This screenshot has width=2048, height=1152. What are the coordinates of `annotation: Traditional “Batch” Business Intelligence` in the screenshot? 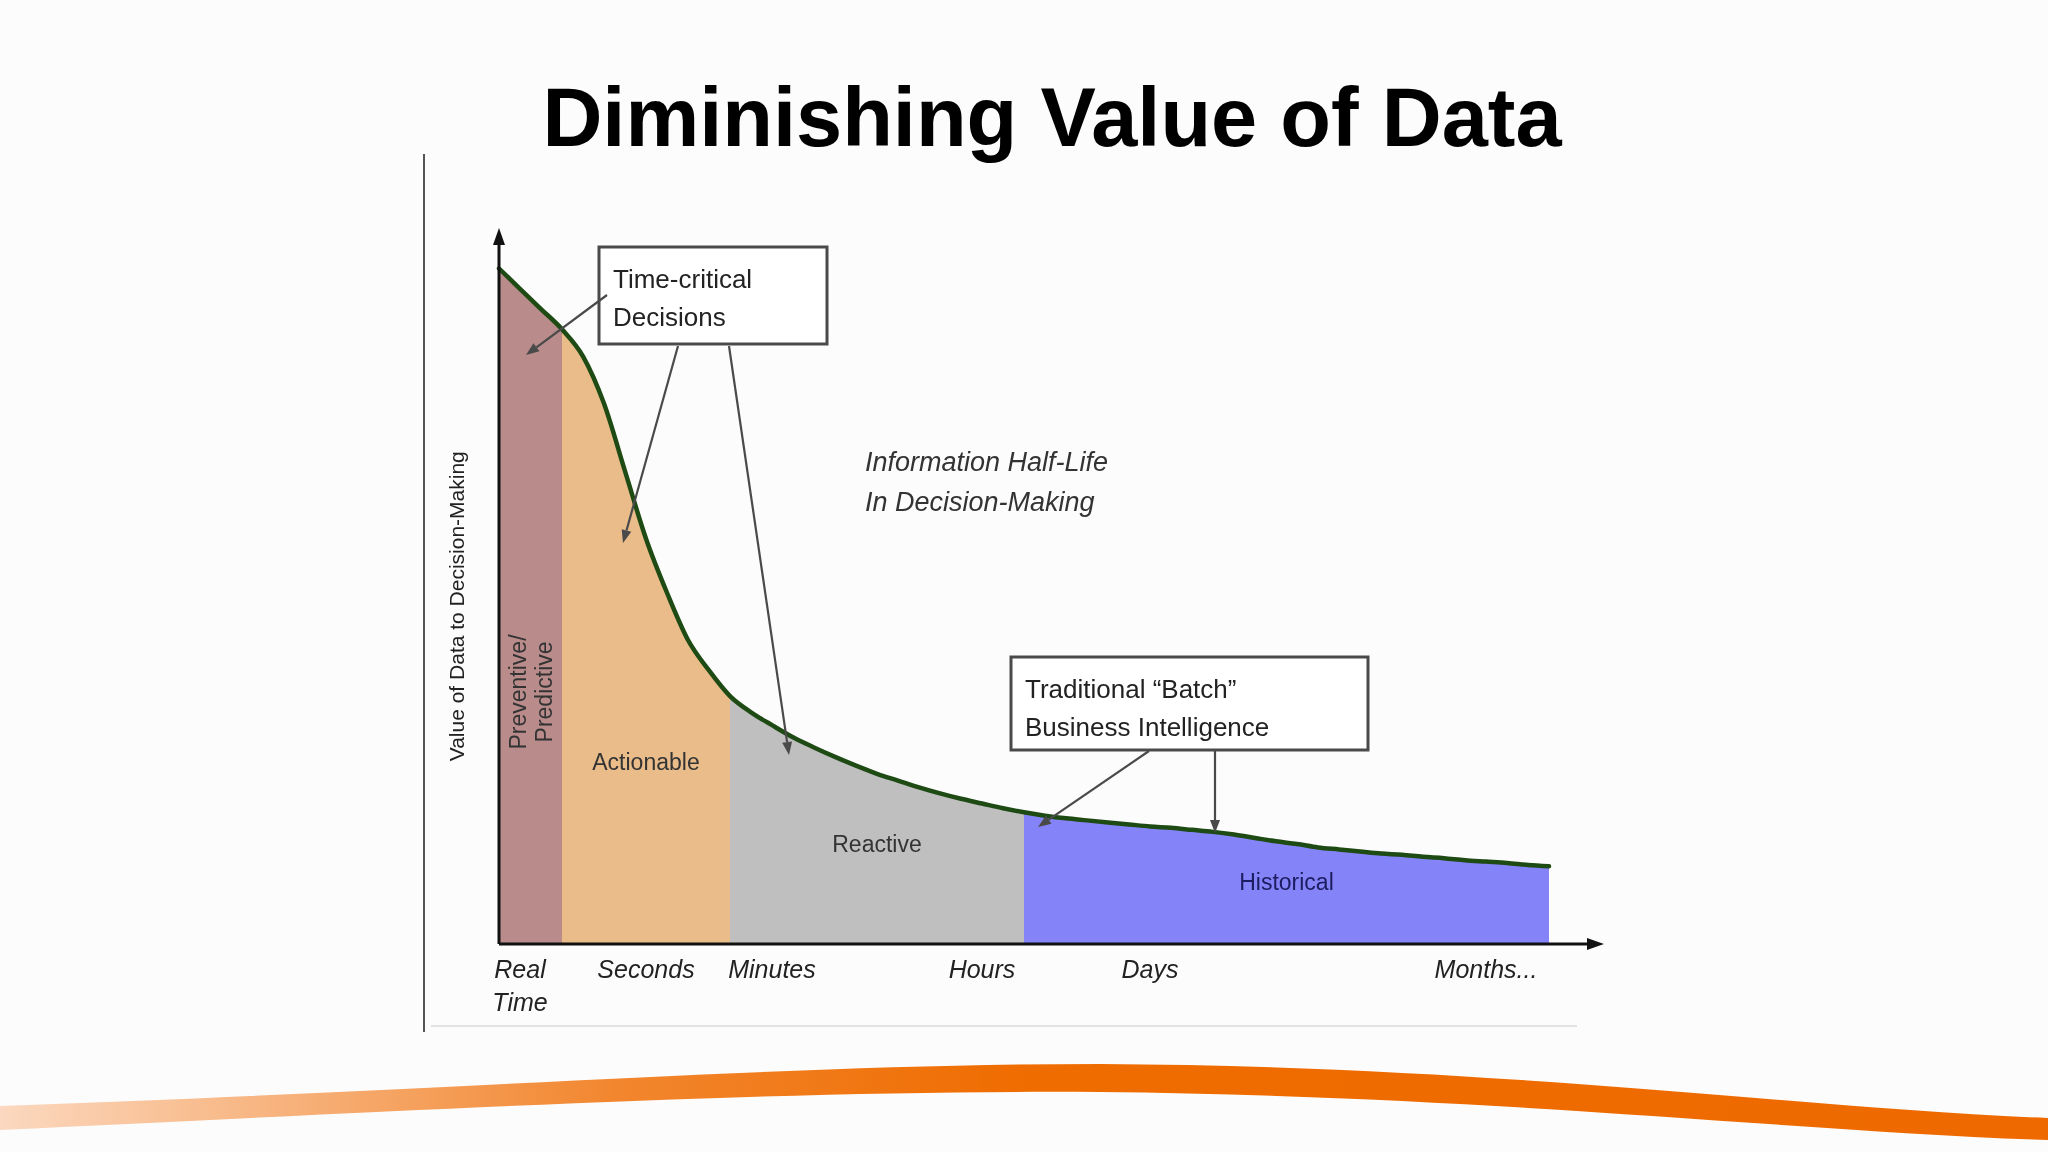 It's located at (1147, 708).